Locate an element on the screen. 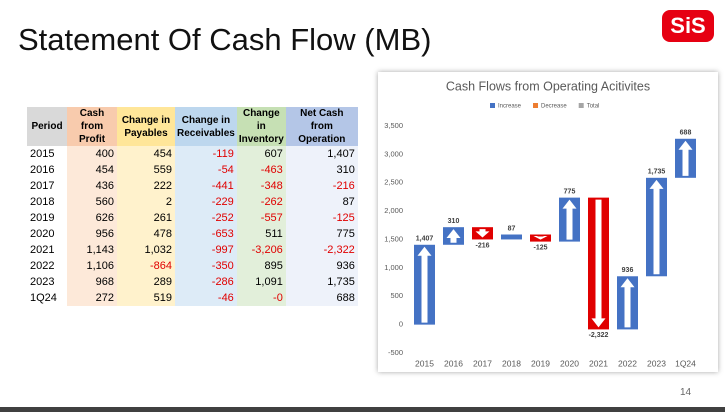 The height and width of the screenshot is (412, 725). column-header: Period is located at coordinates (47, 126).